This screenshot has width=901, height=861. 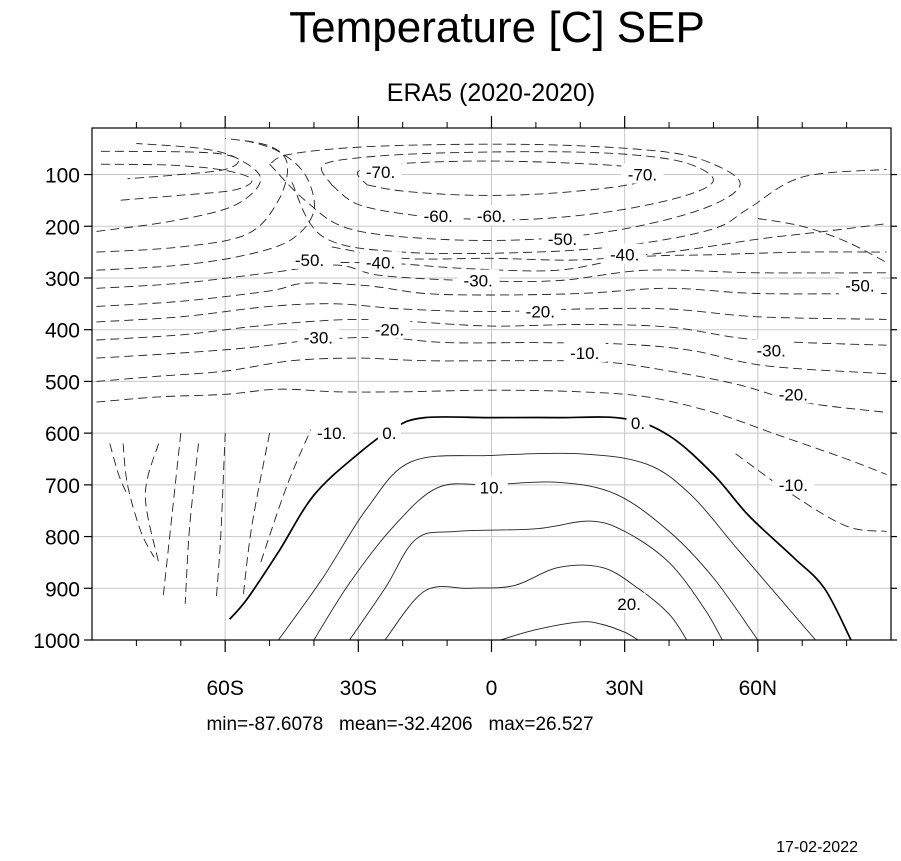 I want to click on chart-subtitle: ERA5 (2020-2020), so click(x=491, y=93).